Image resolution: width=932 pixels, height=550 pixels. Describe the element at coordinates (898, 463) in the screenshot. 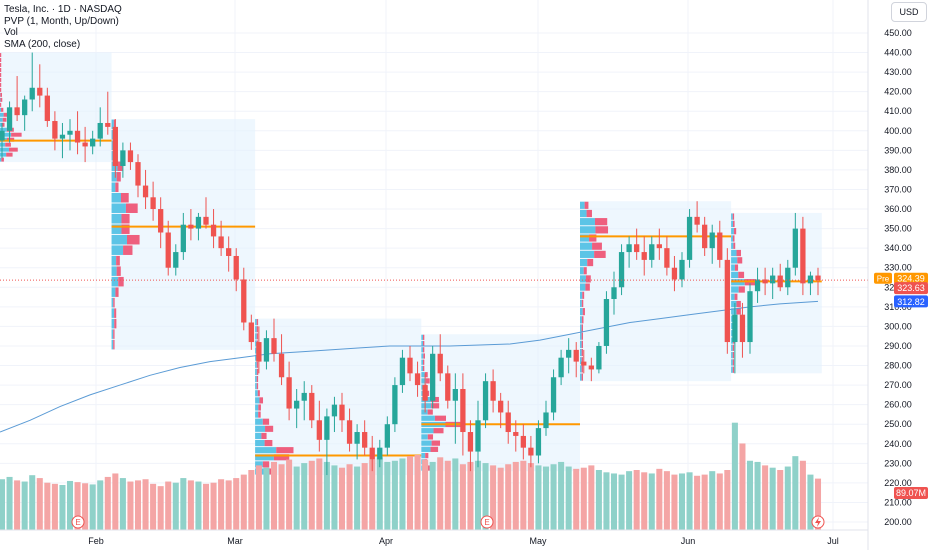

I see `price-tick-label: 230.00` at that location.